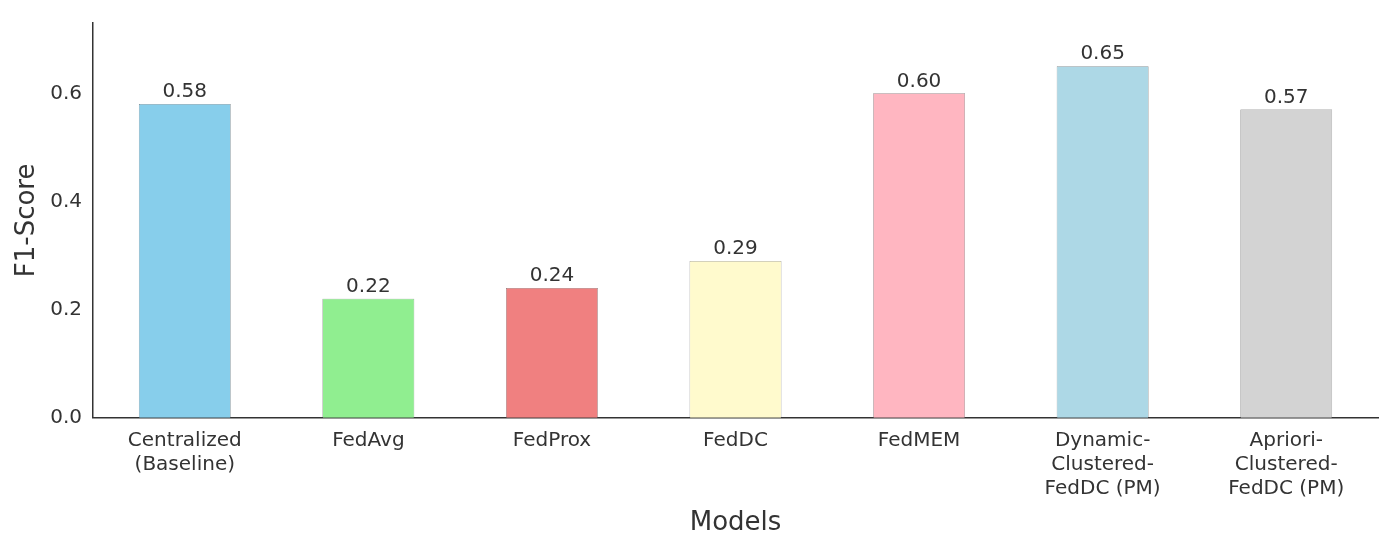 Image resolution: width=1398 pixels, height=551 pixels. What do you see at coordinates (919, 79) in the screenshot?
I see `data-label: 0.60` at bounding box center [919, 79].